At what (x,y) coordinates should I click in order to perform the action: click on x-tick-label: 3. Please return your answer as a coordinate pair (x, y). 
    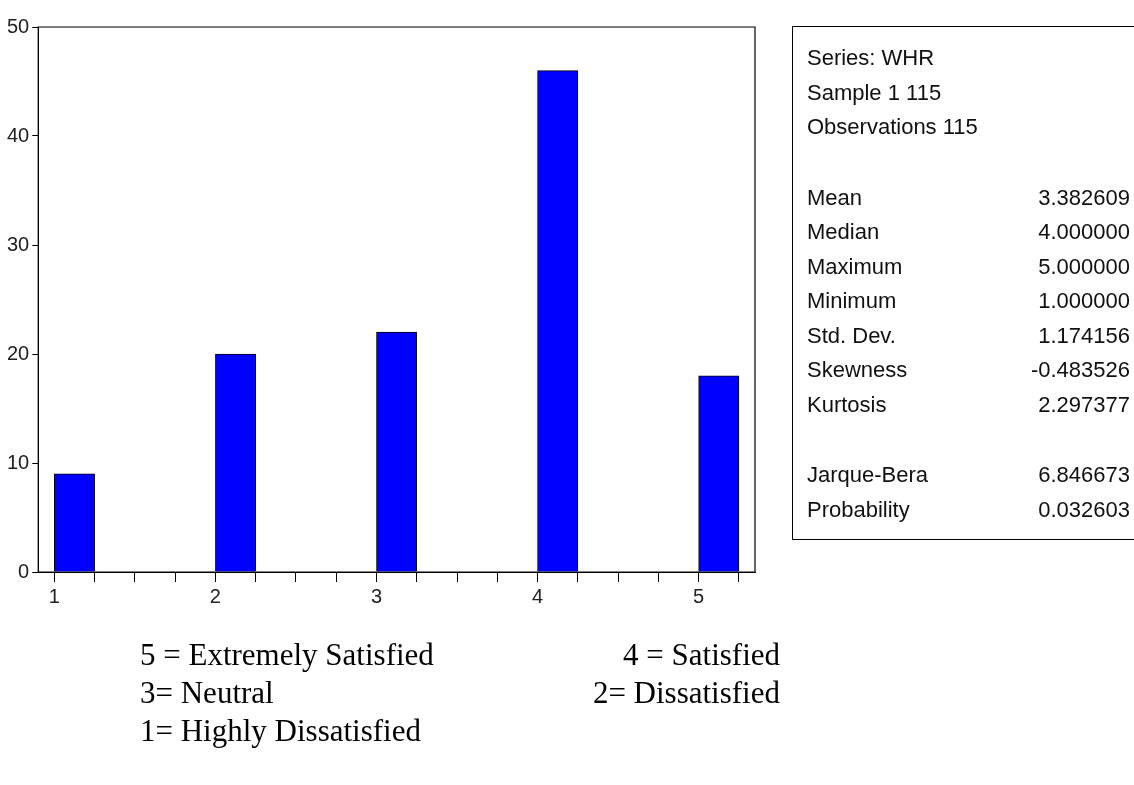
    Looking at the image, I should click on (376, 595).